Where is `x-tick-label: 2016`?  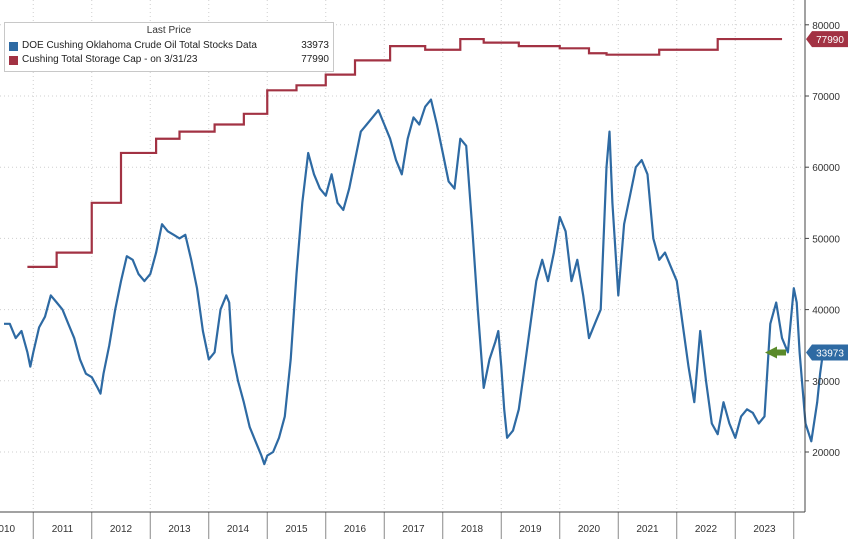
x-tick-label: 2016 is located at coordinates (355, 529).